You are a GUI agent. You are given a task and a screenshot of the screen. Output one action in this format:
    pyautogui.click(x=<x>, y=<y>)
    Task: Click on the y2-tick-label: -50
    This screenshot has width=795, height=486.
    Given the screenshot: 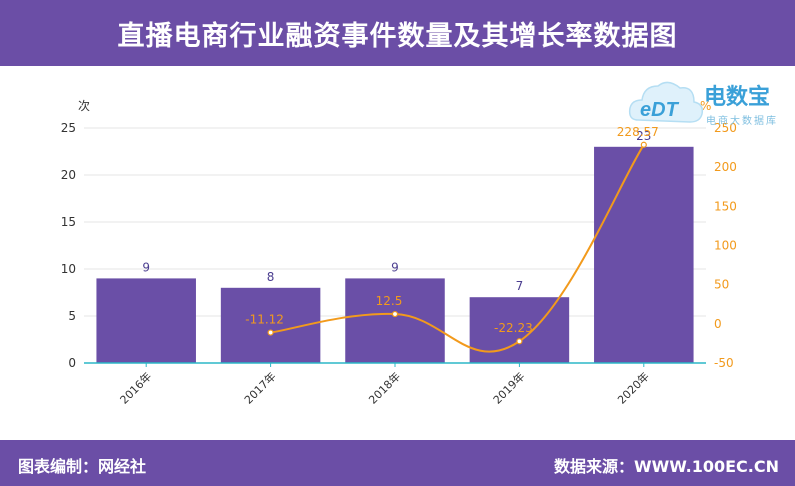 What is the action you would take?
    pyautogui.click(x=724, y=363)
    